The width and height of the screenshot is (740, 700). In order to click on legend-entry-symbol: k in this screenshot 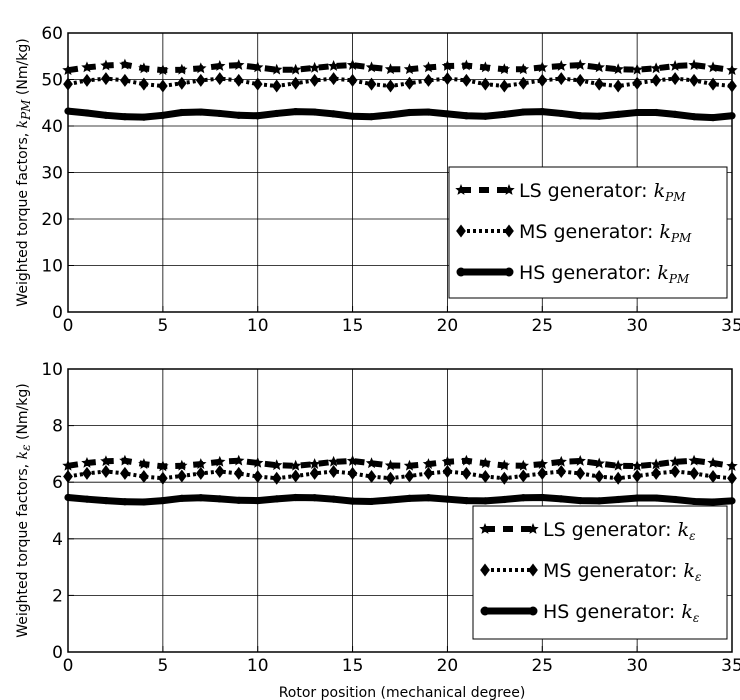, I will do `click(687, 612)`.